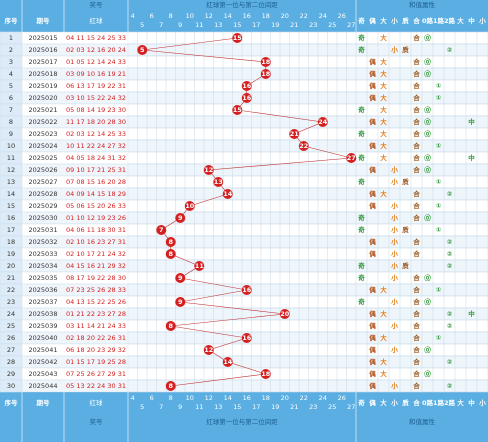 This screenshot has height=442, width=488. I want to click on hit-value: 15, so click(238, 110).